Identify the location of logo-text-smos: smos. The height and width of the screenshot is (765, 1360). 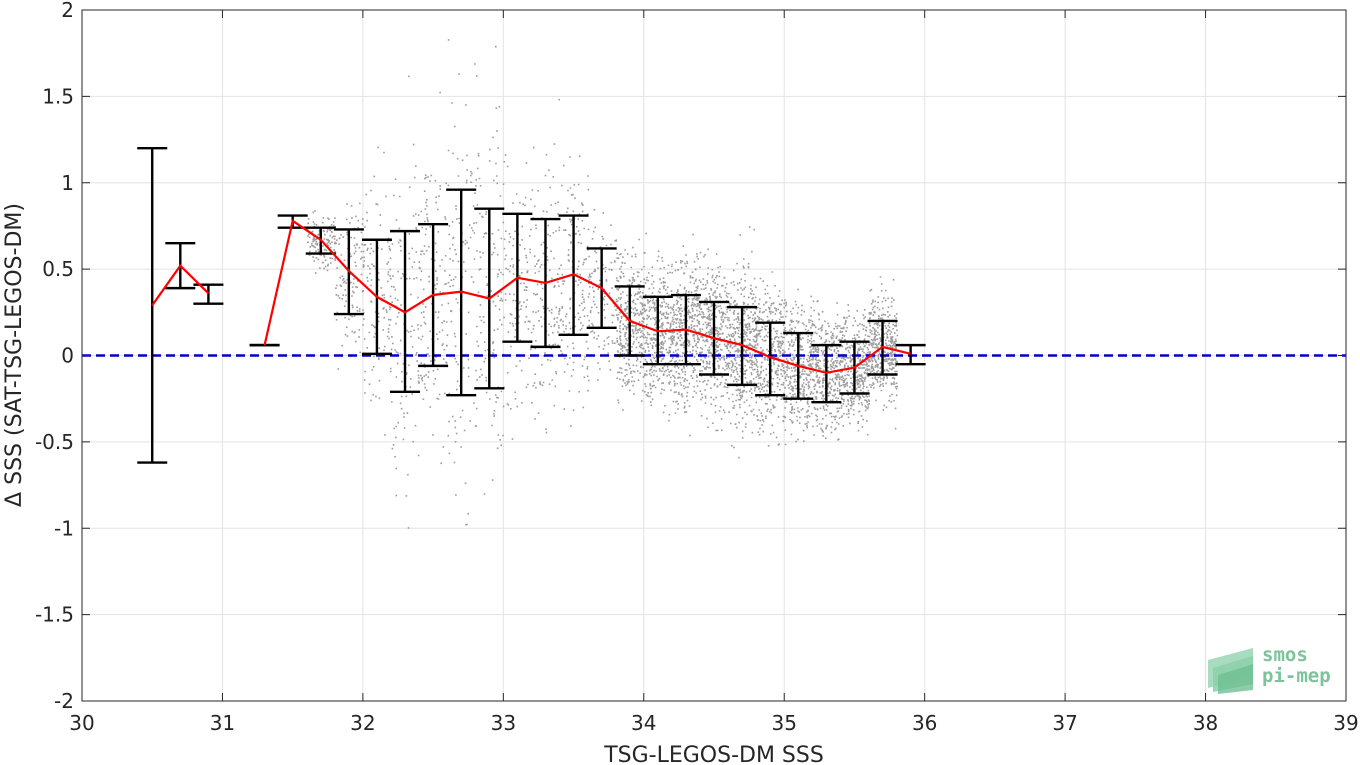
(1285, 655).